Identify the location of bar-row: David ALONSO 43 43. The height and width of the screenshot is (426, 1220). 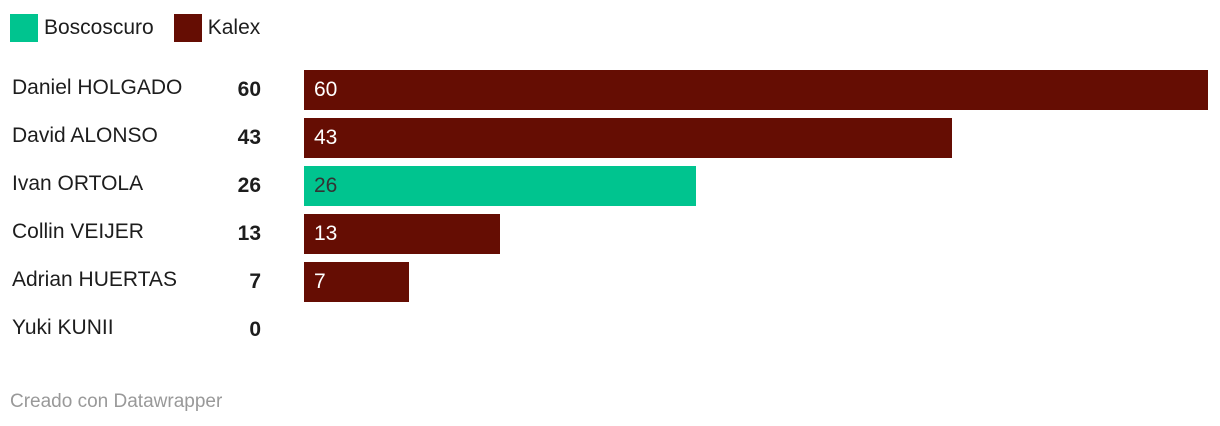
(610, 138).